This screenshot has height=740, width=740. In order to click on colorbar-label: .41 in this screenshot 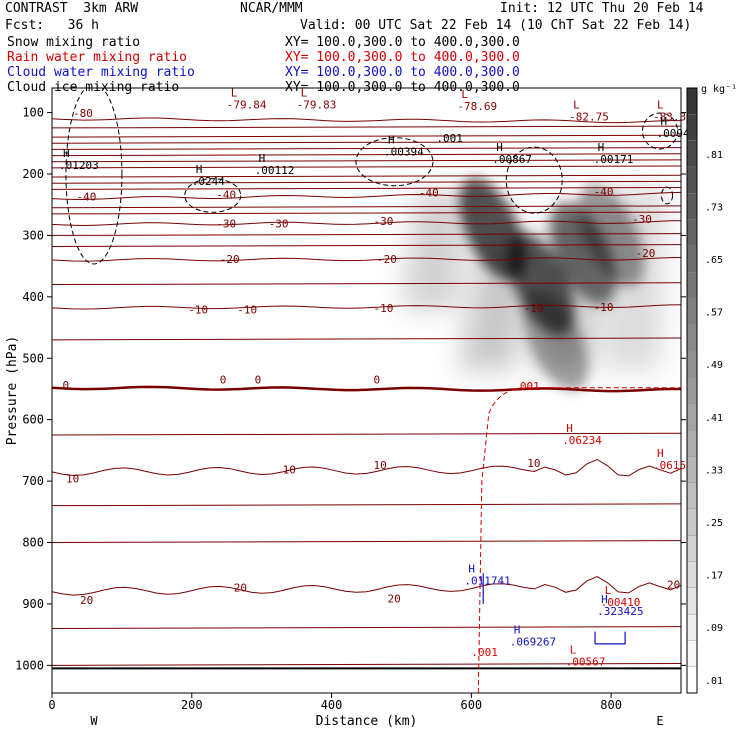, I will do `click(714, 418)`.